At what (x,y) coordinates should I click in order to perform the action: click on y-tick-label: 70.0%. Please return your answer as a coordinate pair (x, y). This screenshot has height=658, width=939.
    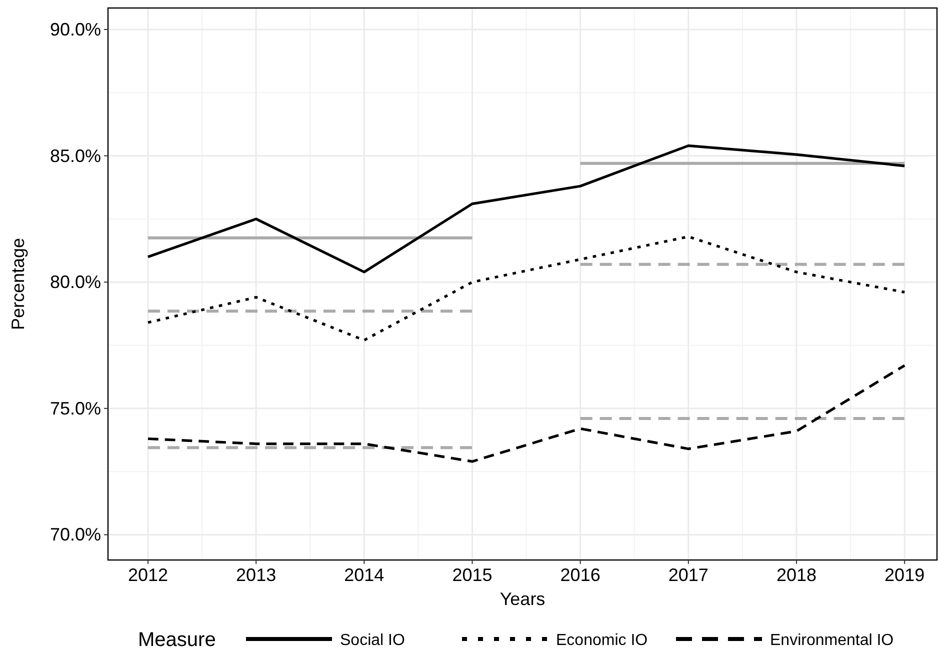
    Looking at the image, I should click on (75, 534).